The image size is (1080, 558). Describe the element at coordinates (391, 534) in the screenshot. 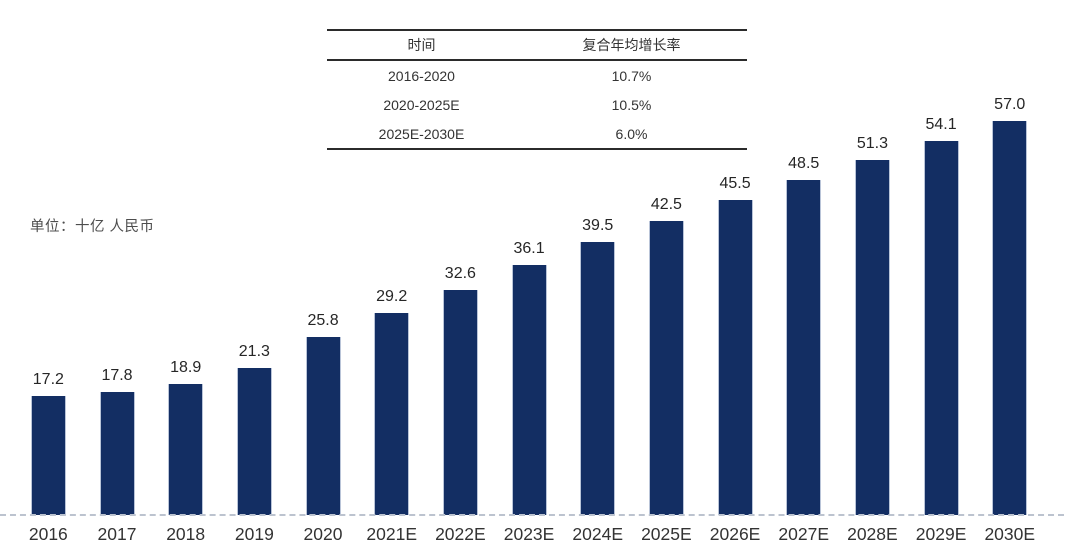

I see `x-axis-label: 2021E` at that location.